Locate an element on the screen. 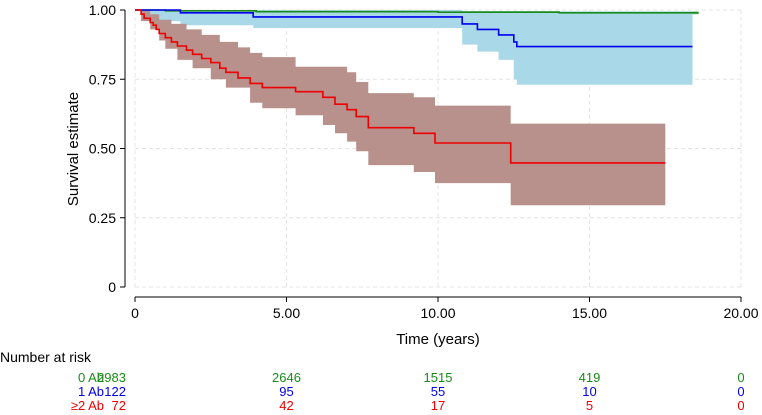  y-axis-title: Survival estimate is located at coordinates (73, 149).